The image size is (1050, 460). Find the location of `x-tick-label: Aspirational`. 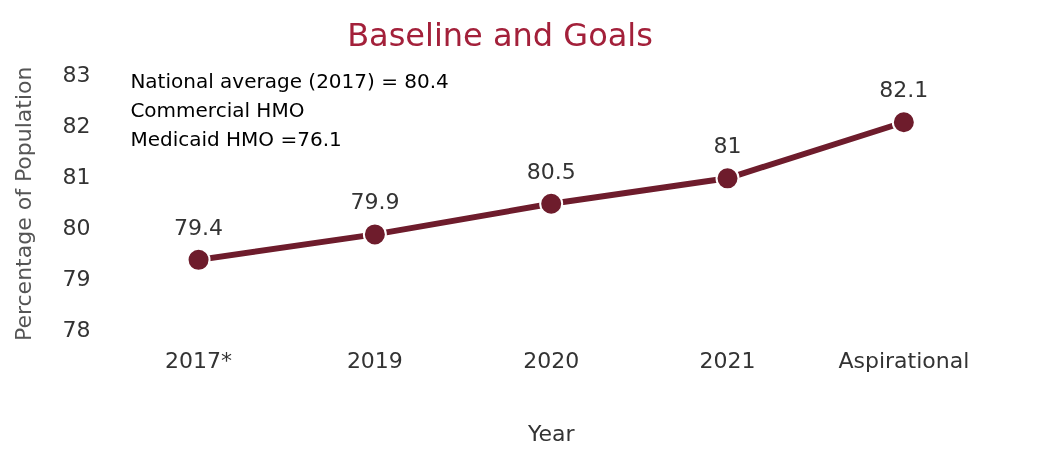

x-tick-label: Aspirational is located at coordinates (904, 361).